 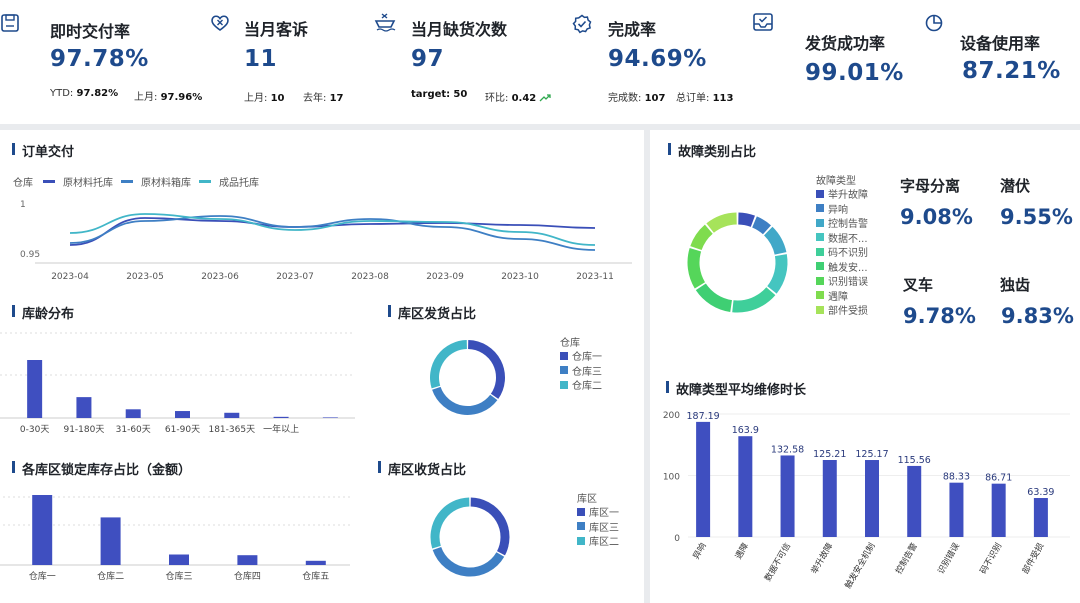 What do you see at coordinates (445, 277) in the screenshot?
I see `x-tick-label: 2023-09` at bounding box center [445, 277].